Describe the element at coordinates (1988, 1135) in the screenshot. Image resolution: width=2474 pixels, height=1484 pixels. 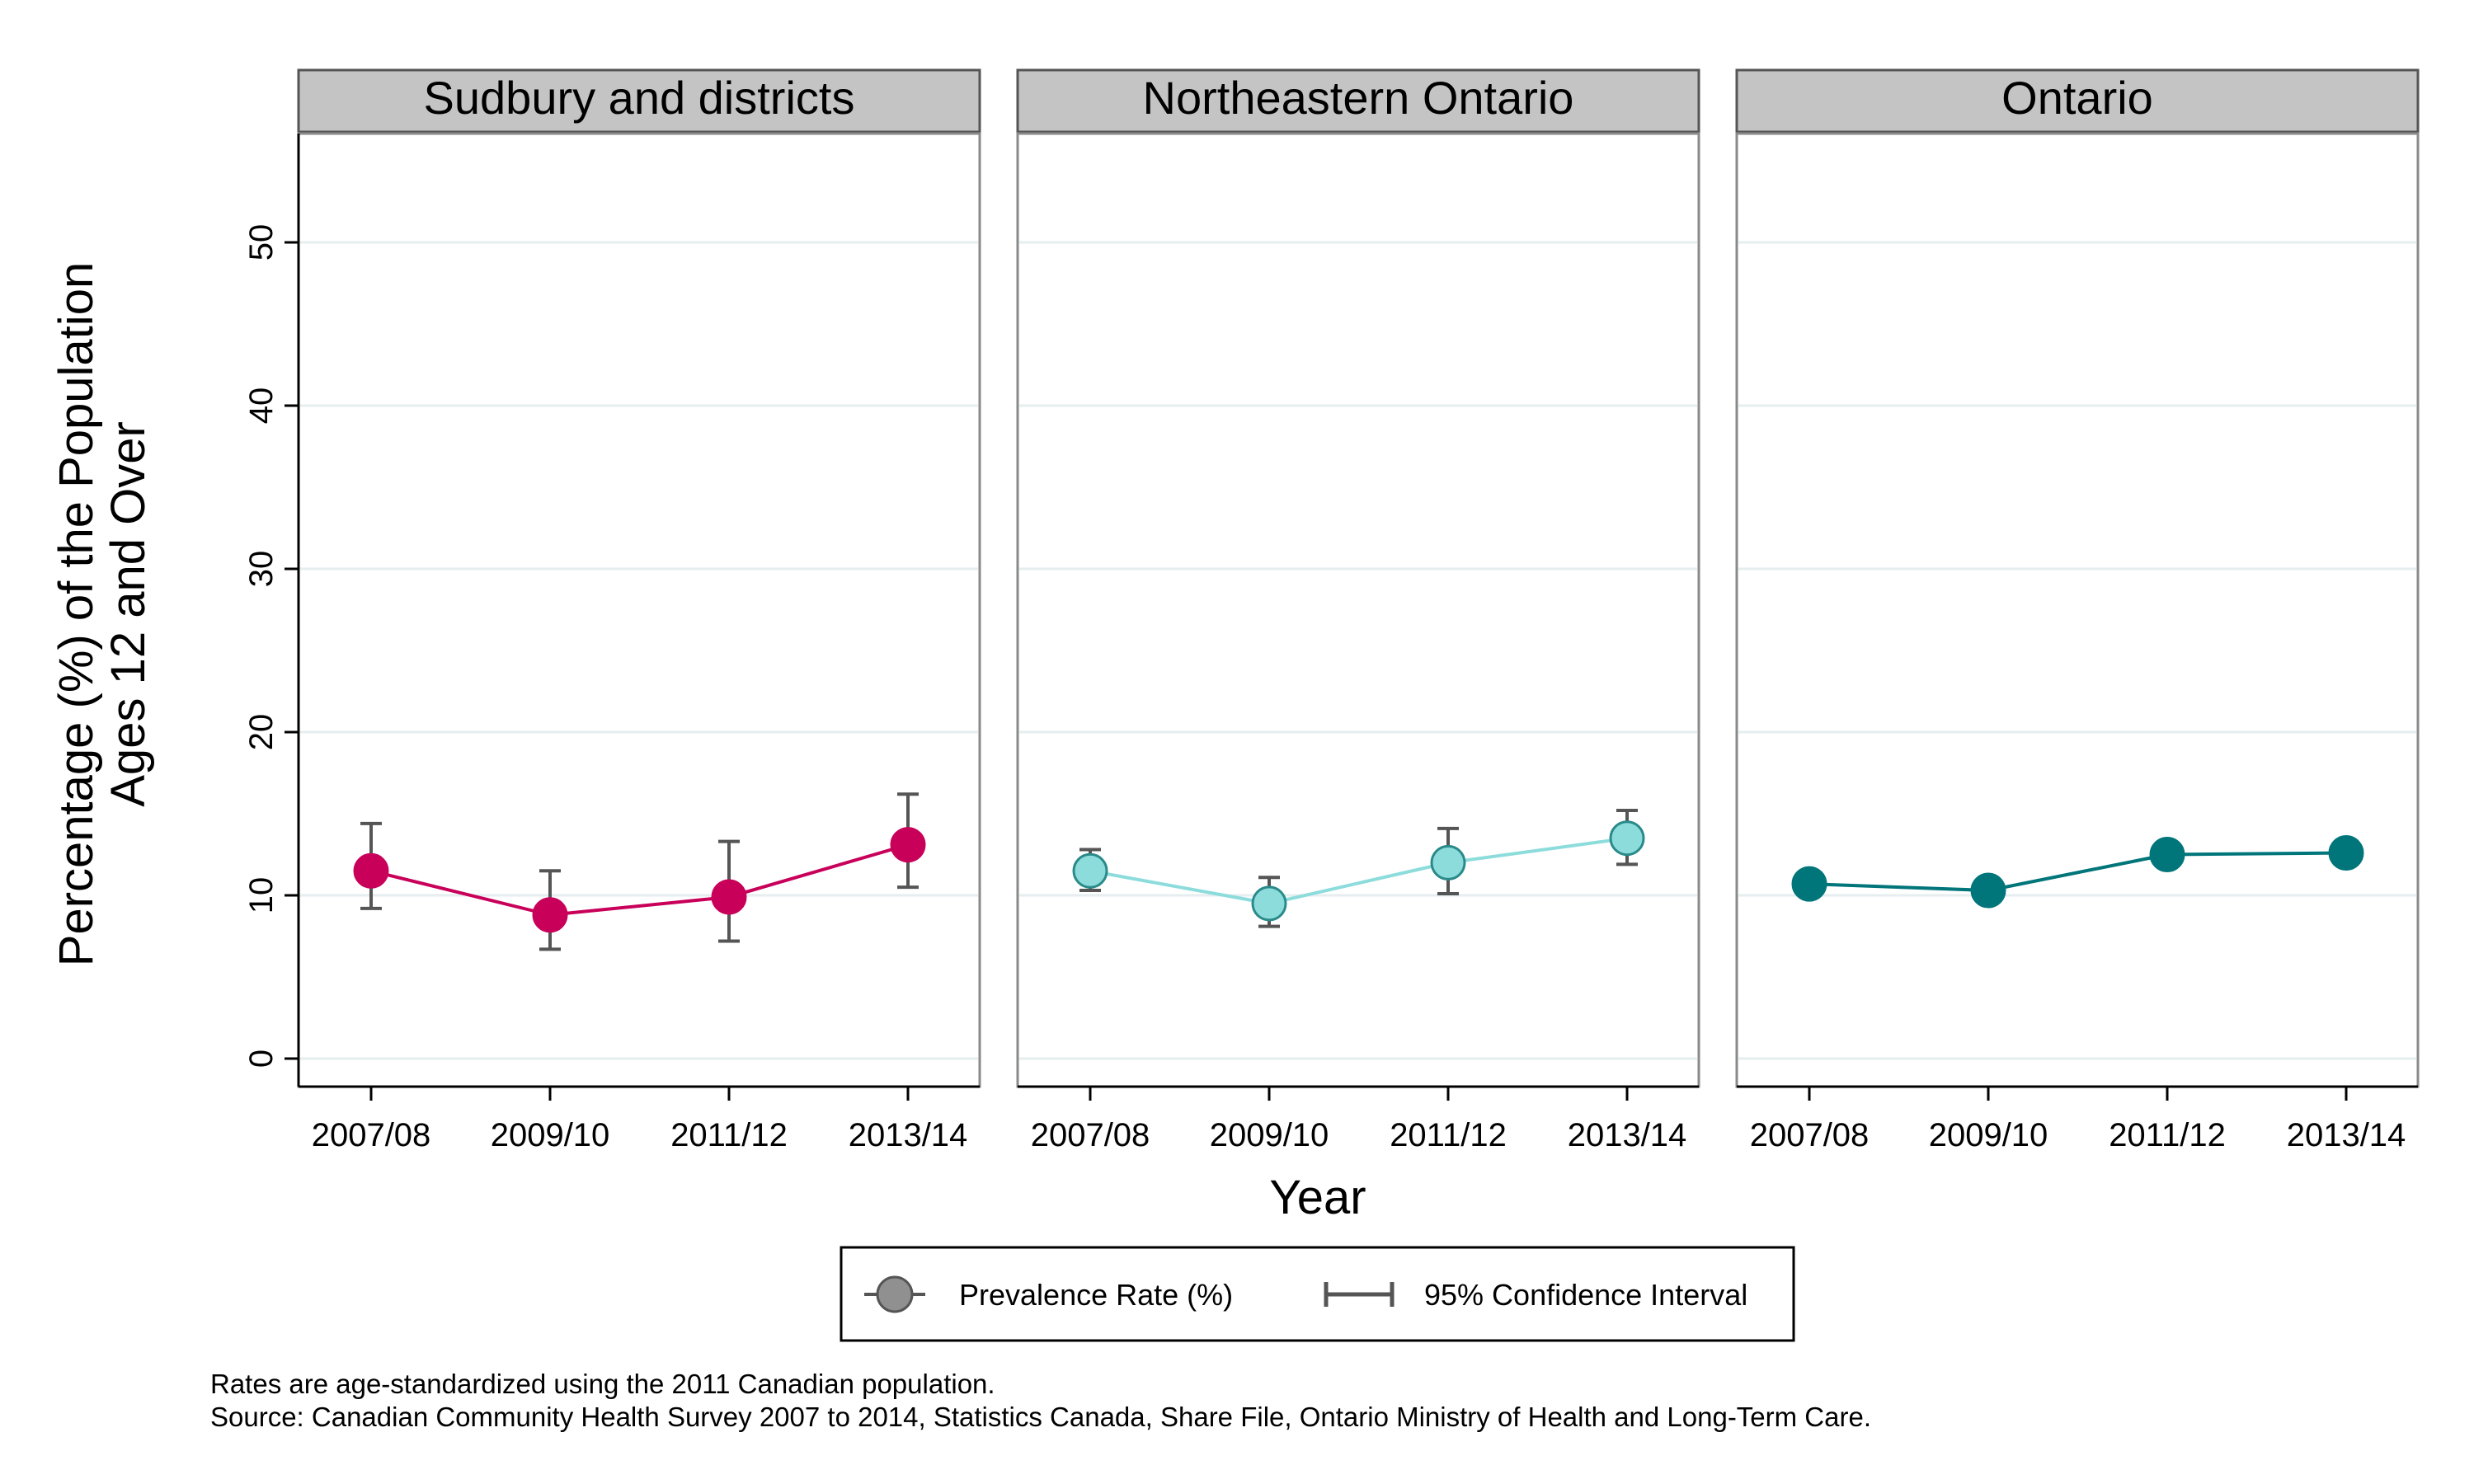
I see `panel-3-x-tick-label: 2009/10` at that location.